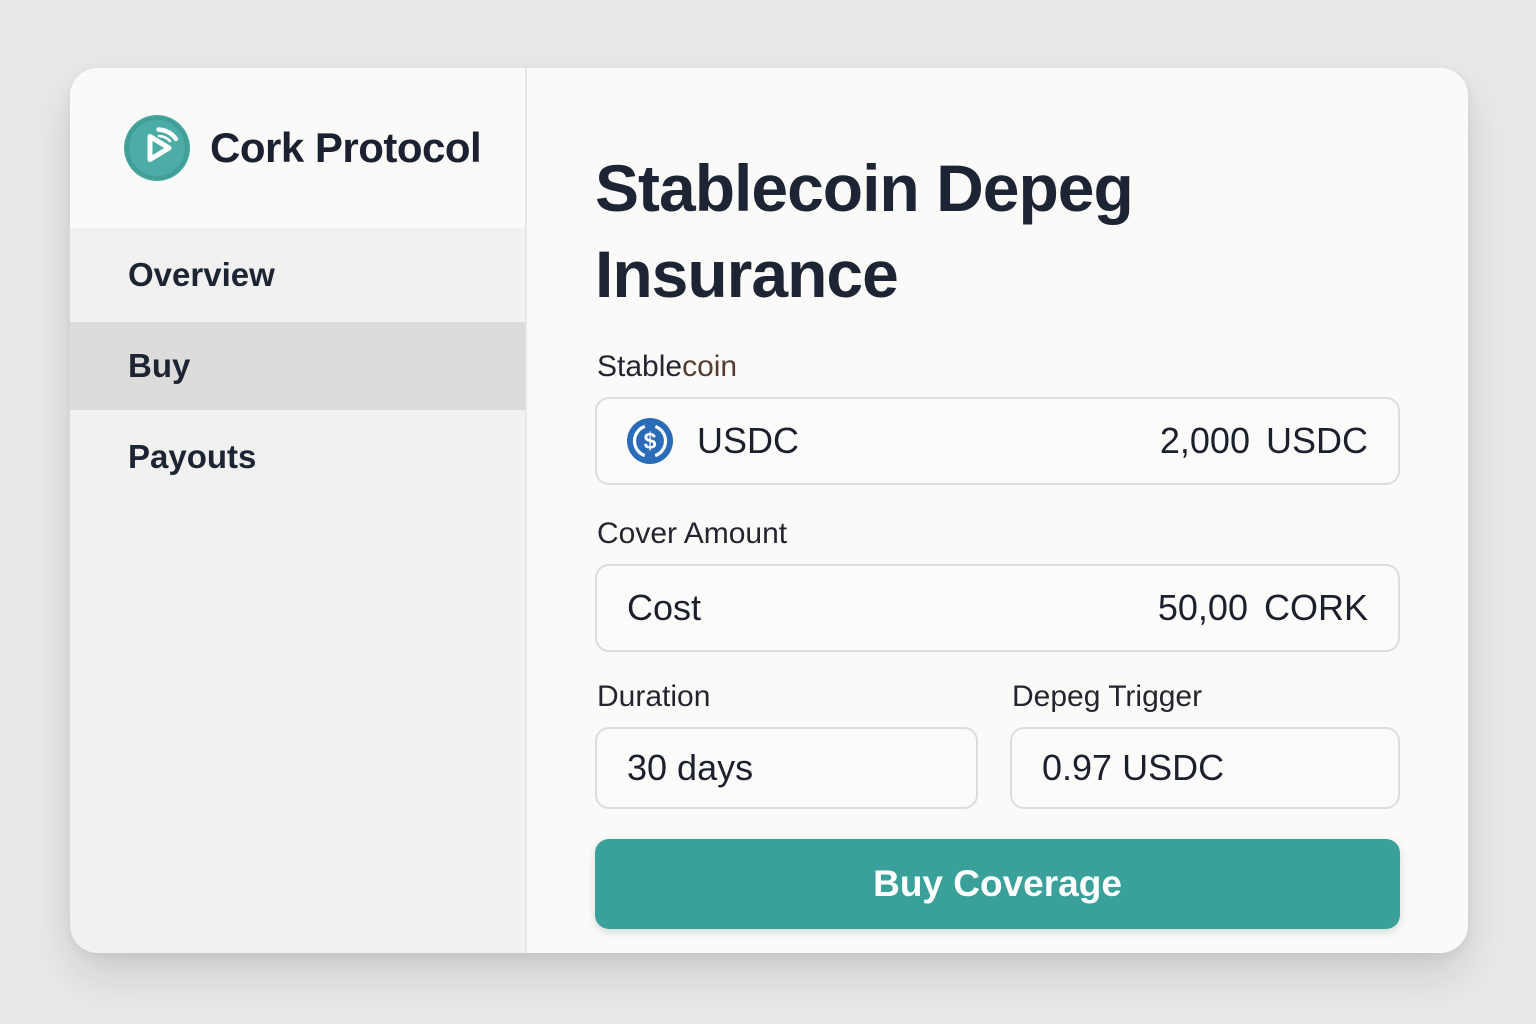 The height and width of the screenshot is (1024, 1536). What do you see at coordinates (997, 744) in the screenshot?
I see `duration-depeg-row: Duration 30 days Depeg Trigger 0.97 USDC` at bounding box center [997, 744].